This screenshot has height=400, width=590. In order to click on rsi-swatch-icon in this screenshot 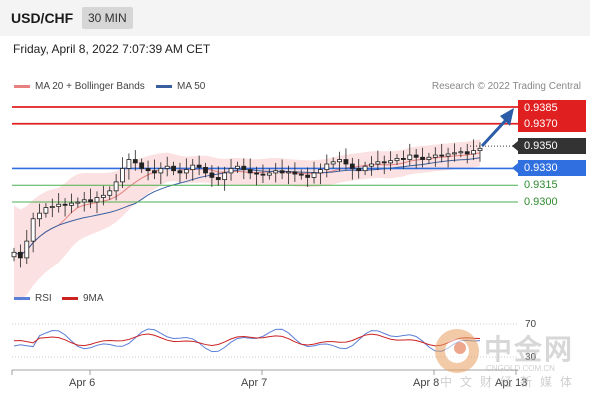, I will do `click(22, 298)`.